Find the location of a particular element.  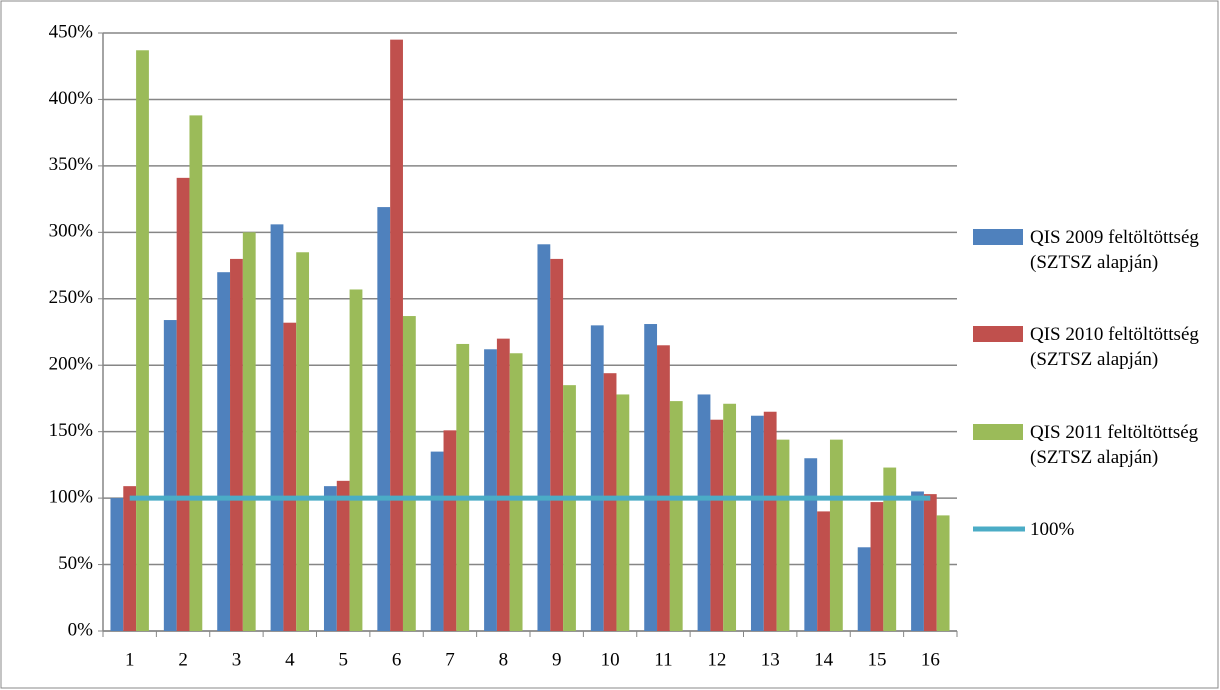

y-tick-label: 450% is located at coordinates (71, 31).